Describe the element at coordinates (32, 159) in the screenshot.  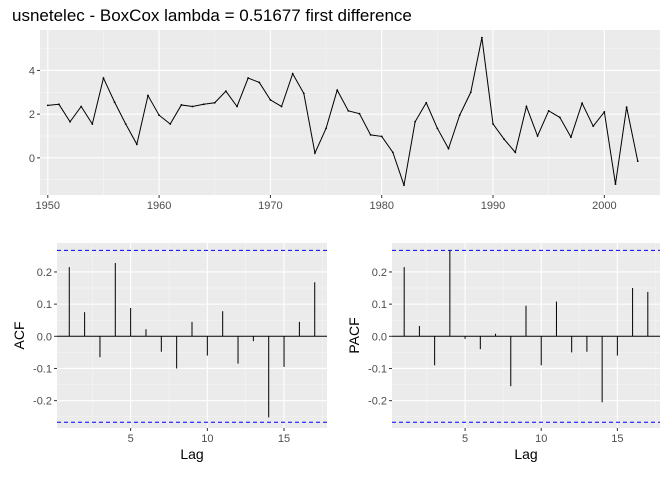
I see `y-tick-label: 0` at that location.